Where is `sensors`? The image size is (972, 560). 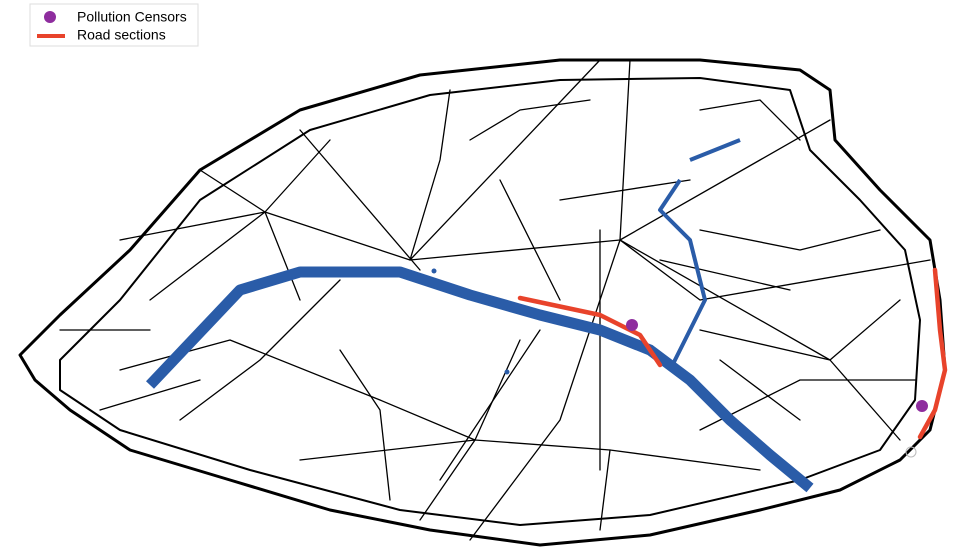 sensors is located at coordinates (777, 388).